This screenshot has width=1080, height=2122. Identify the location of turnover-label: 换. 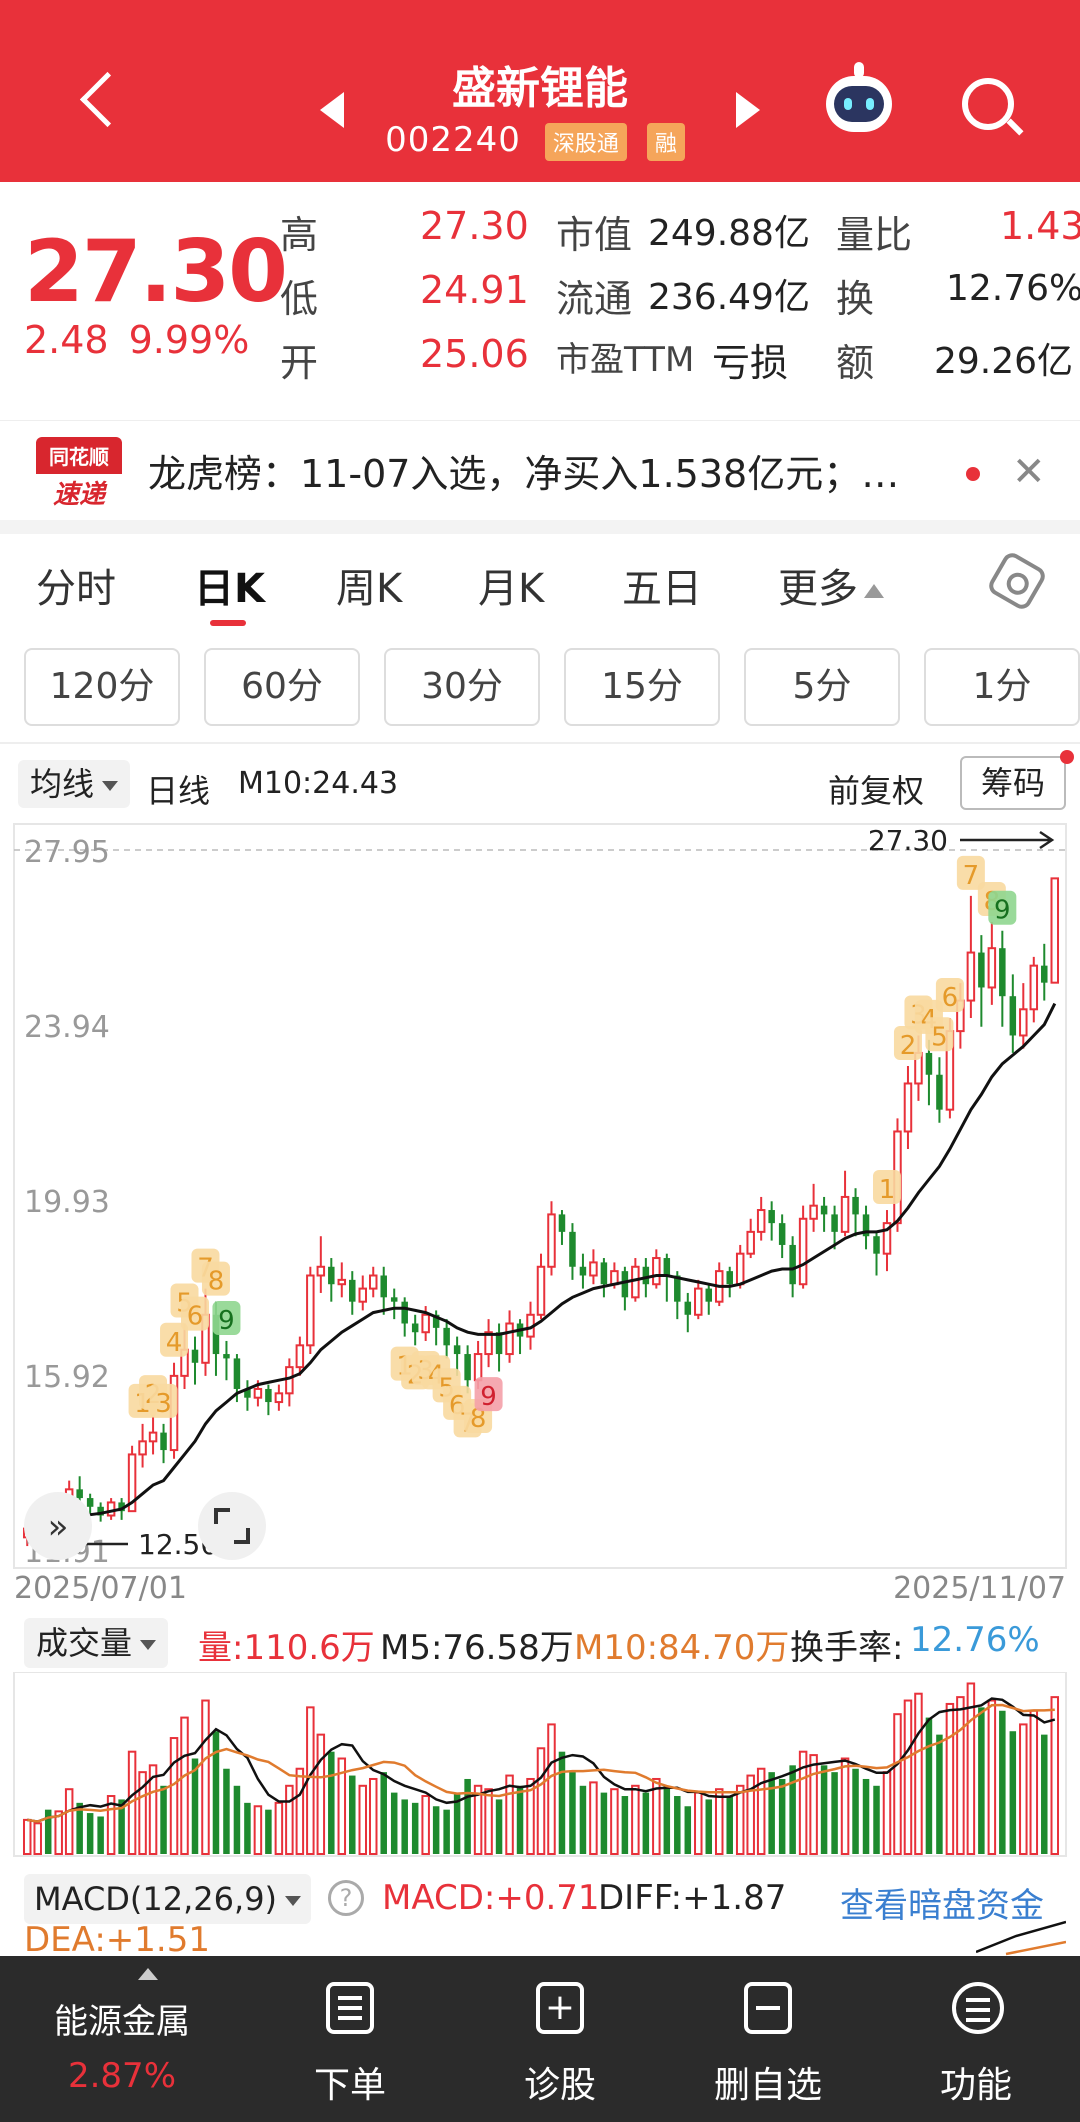
(855, 299).